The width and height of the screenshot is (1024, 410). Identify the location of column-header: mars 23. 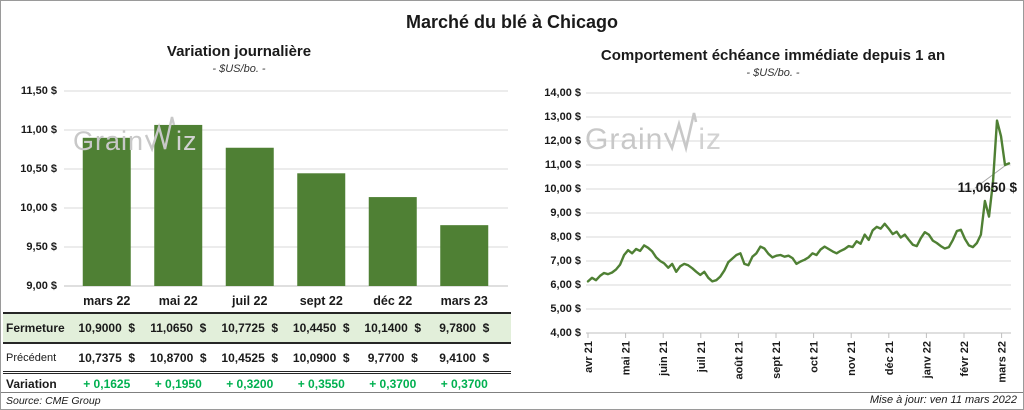
(464, 300).